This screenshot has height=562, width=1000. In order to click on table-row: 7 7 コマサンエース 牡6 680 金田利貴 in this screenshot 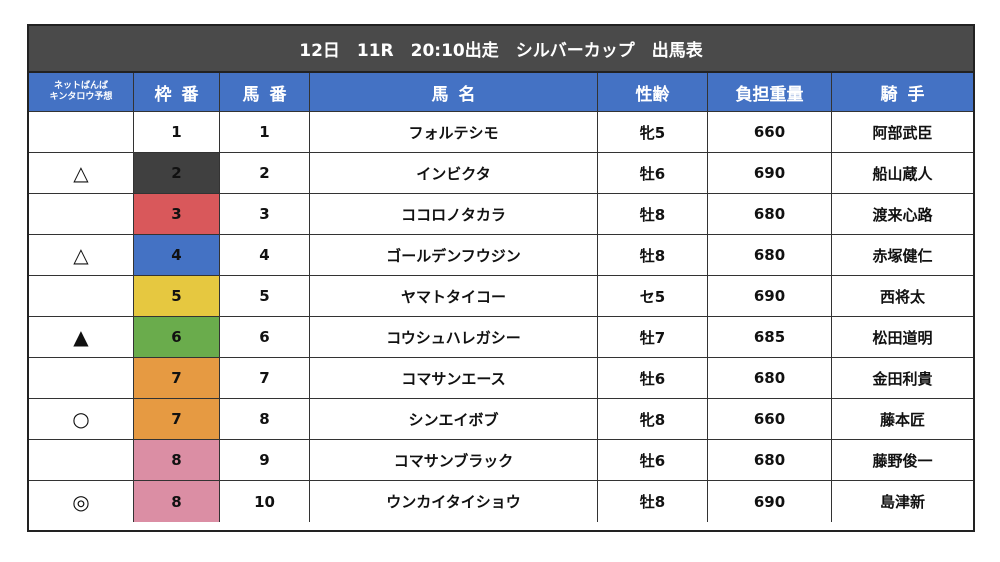, I will do `click(501, 378)`.